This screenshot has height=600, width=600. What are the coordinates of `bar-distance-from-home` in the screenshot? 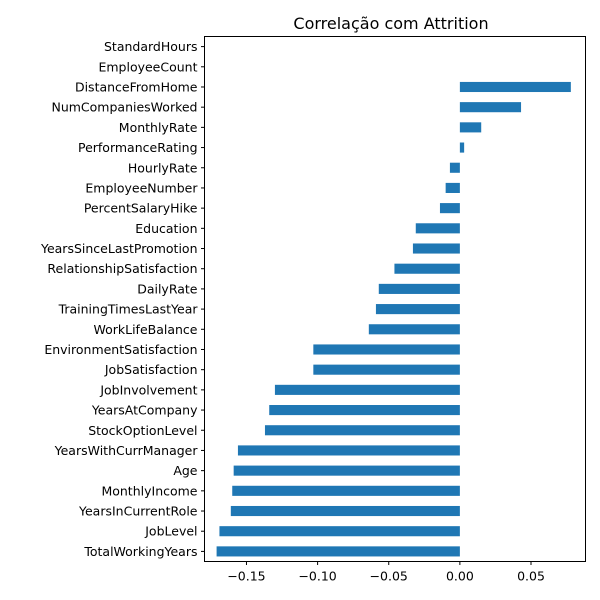 It's located at (515, 87).